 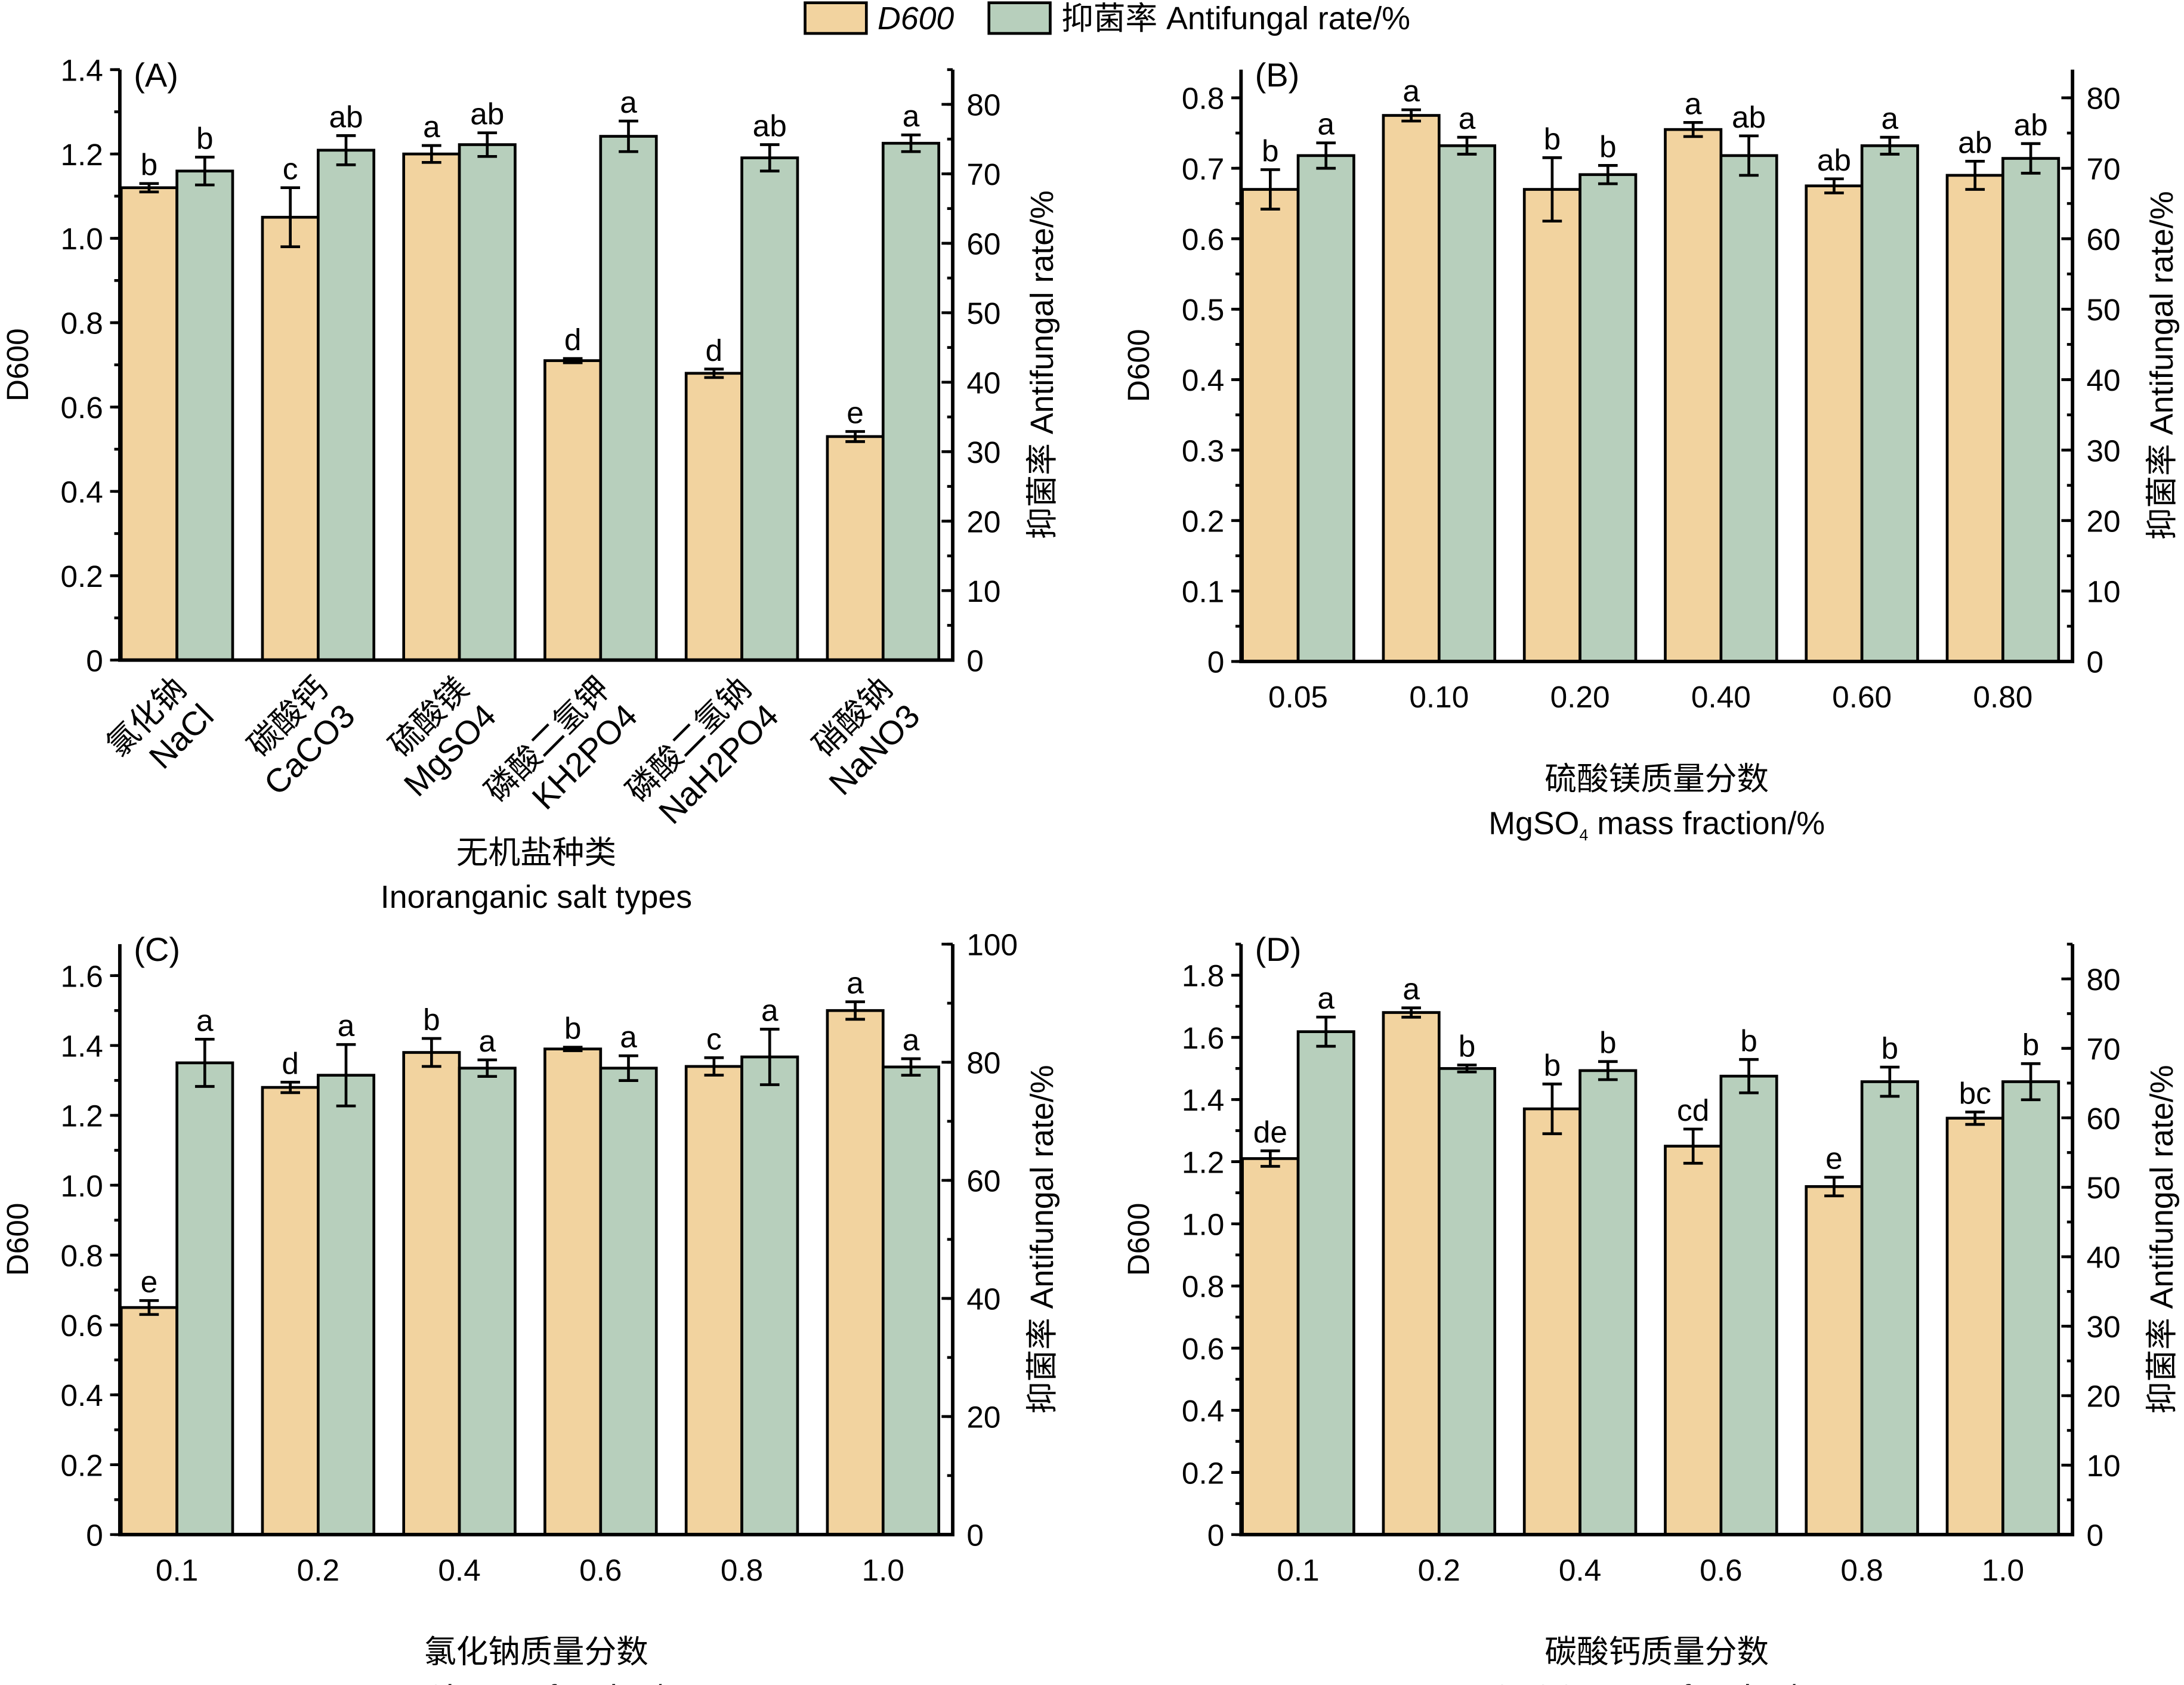 What do you see at coordinates (1203, 592) in the screenshot?
I see `y-tick-label-left: 0.1` at bounding box center [1203, 592].